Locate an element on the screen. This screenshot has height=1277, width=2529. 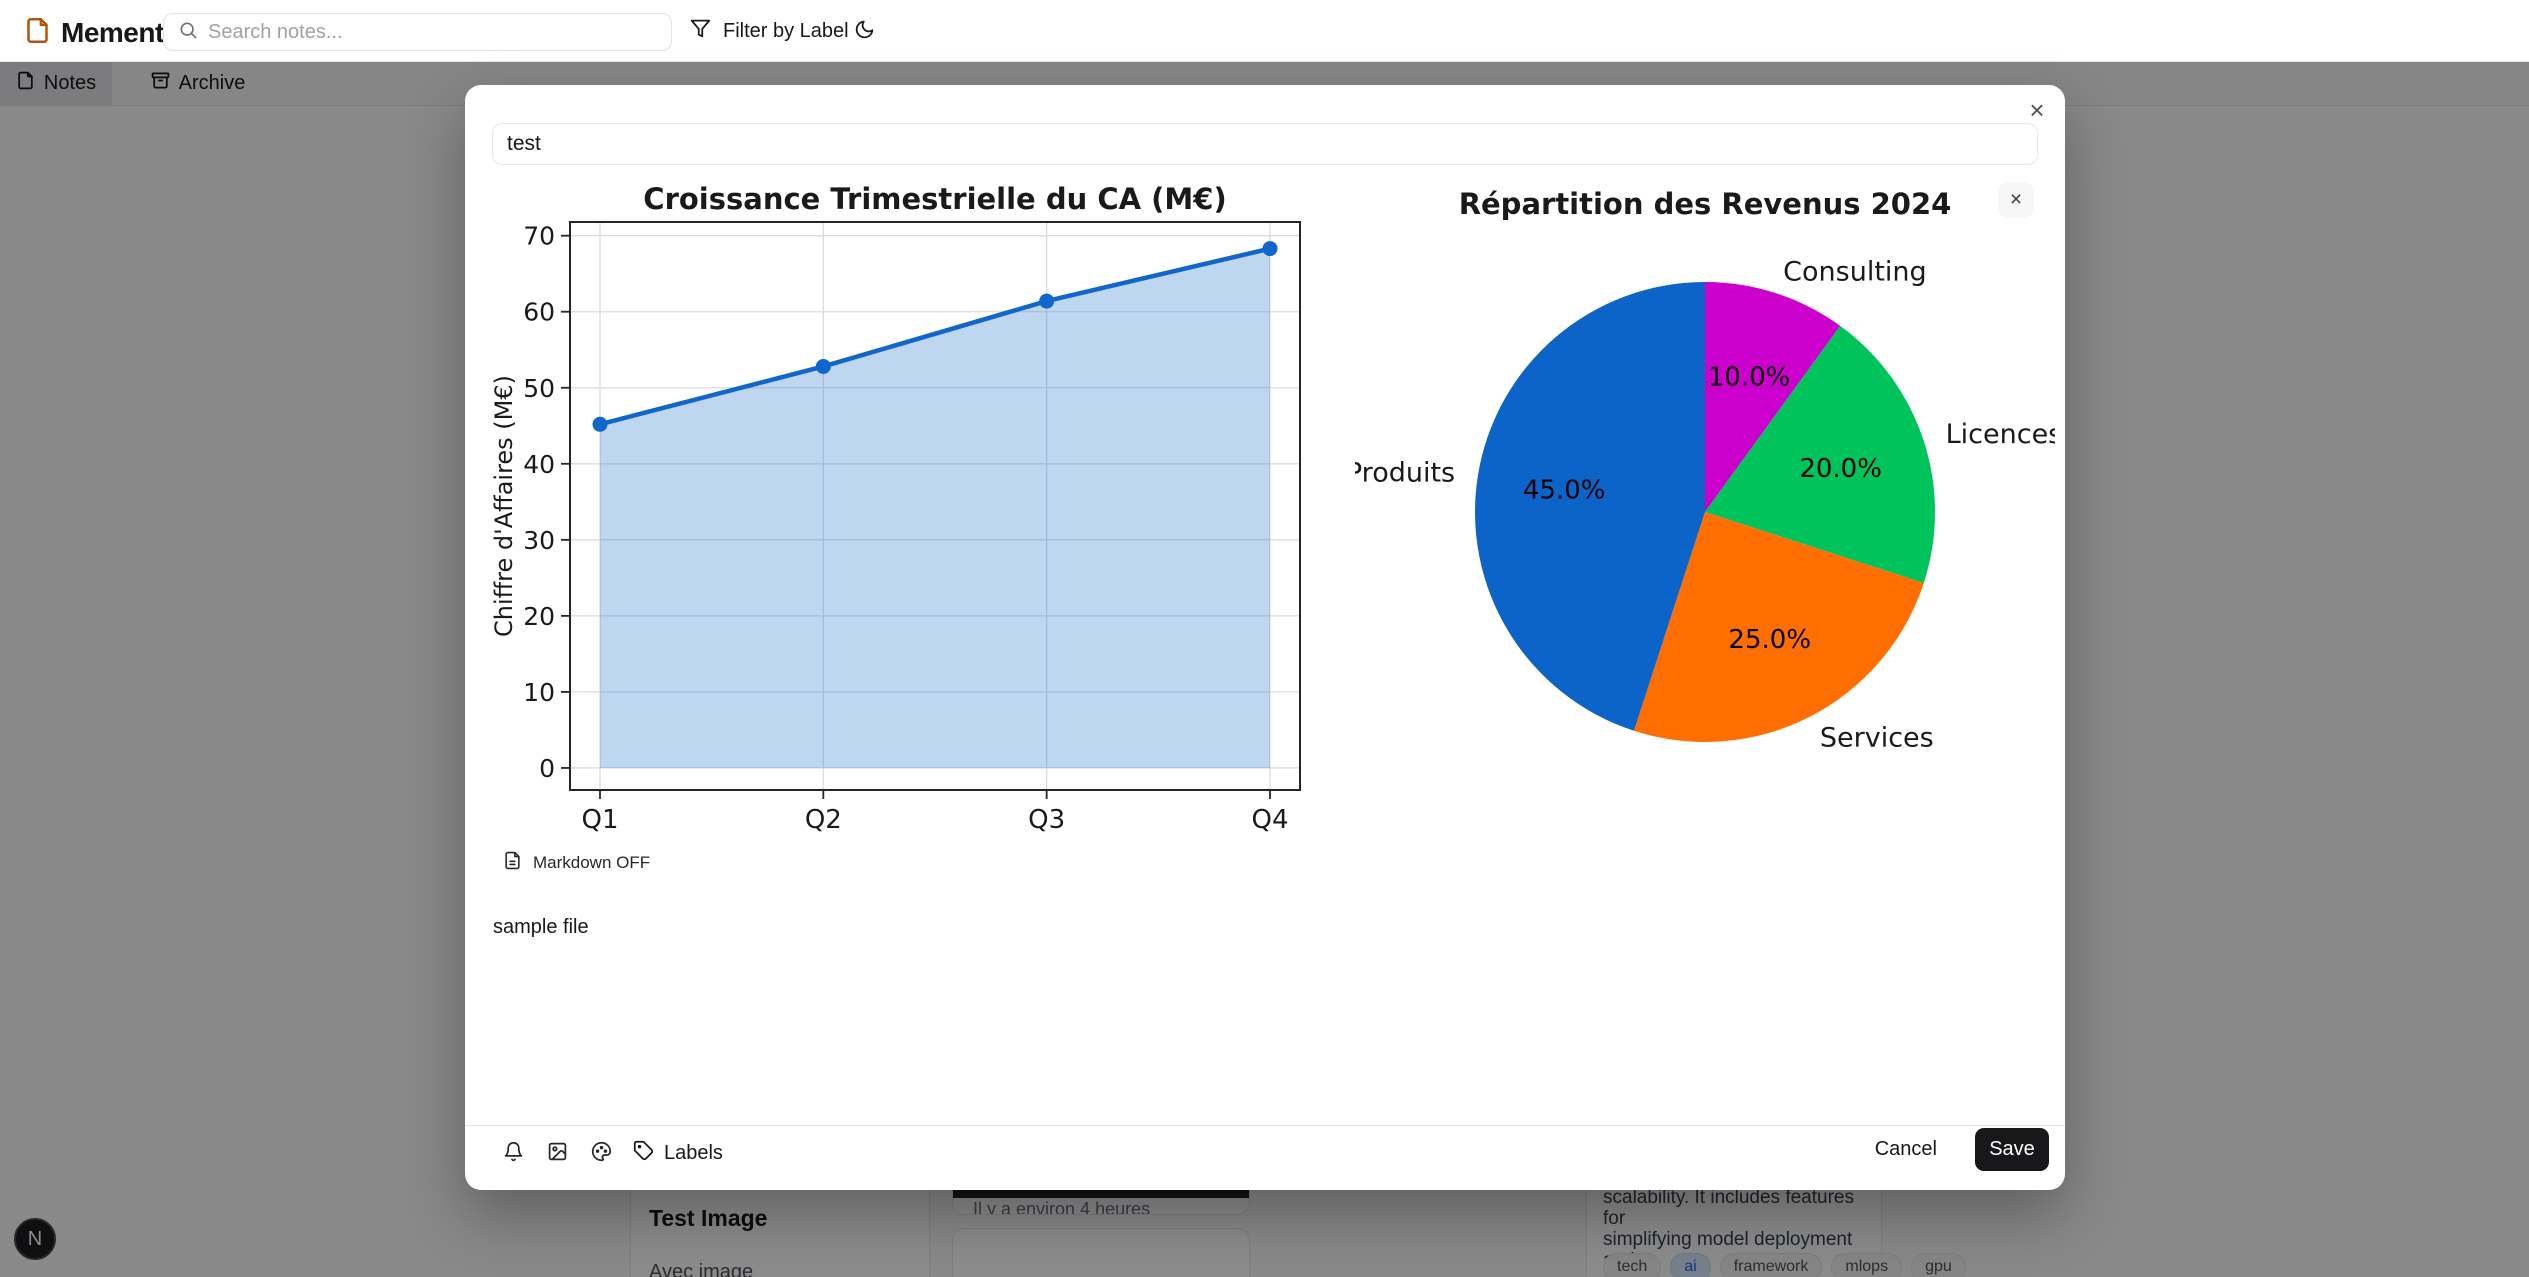
svg-text: 20.0% is located at coordinates (1840, 469).